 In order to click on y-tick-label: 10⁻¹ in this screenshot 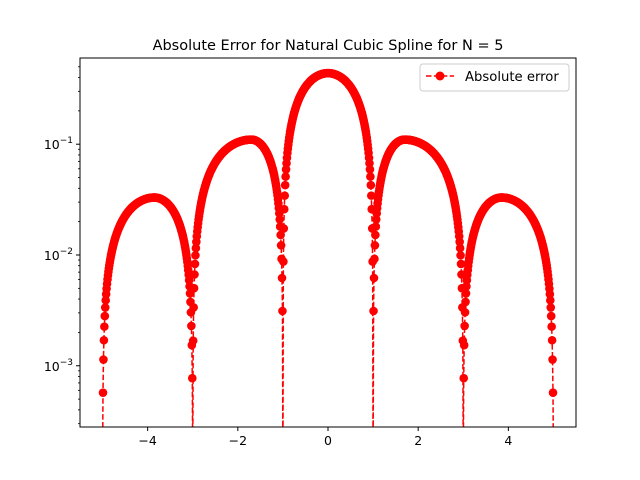, I will do `click(58, 144)`.